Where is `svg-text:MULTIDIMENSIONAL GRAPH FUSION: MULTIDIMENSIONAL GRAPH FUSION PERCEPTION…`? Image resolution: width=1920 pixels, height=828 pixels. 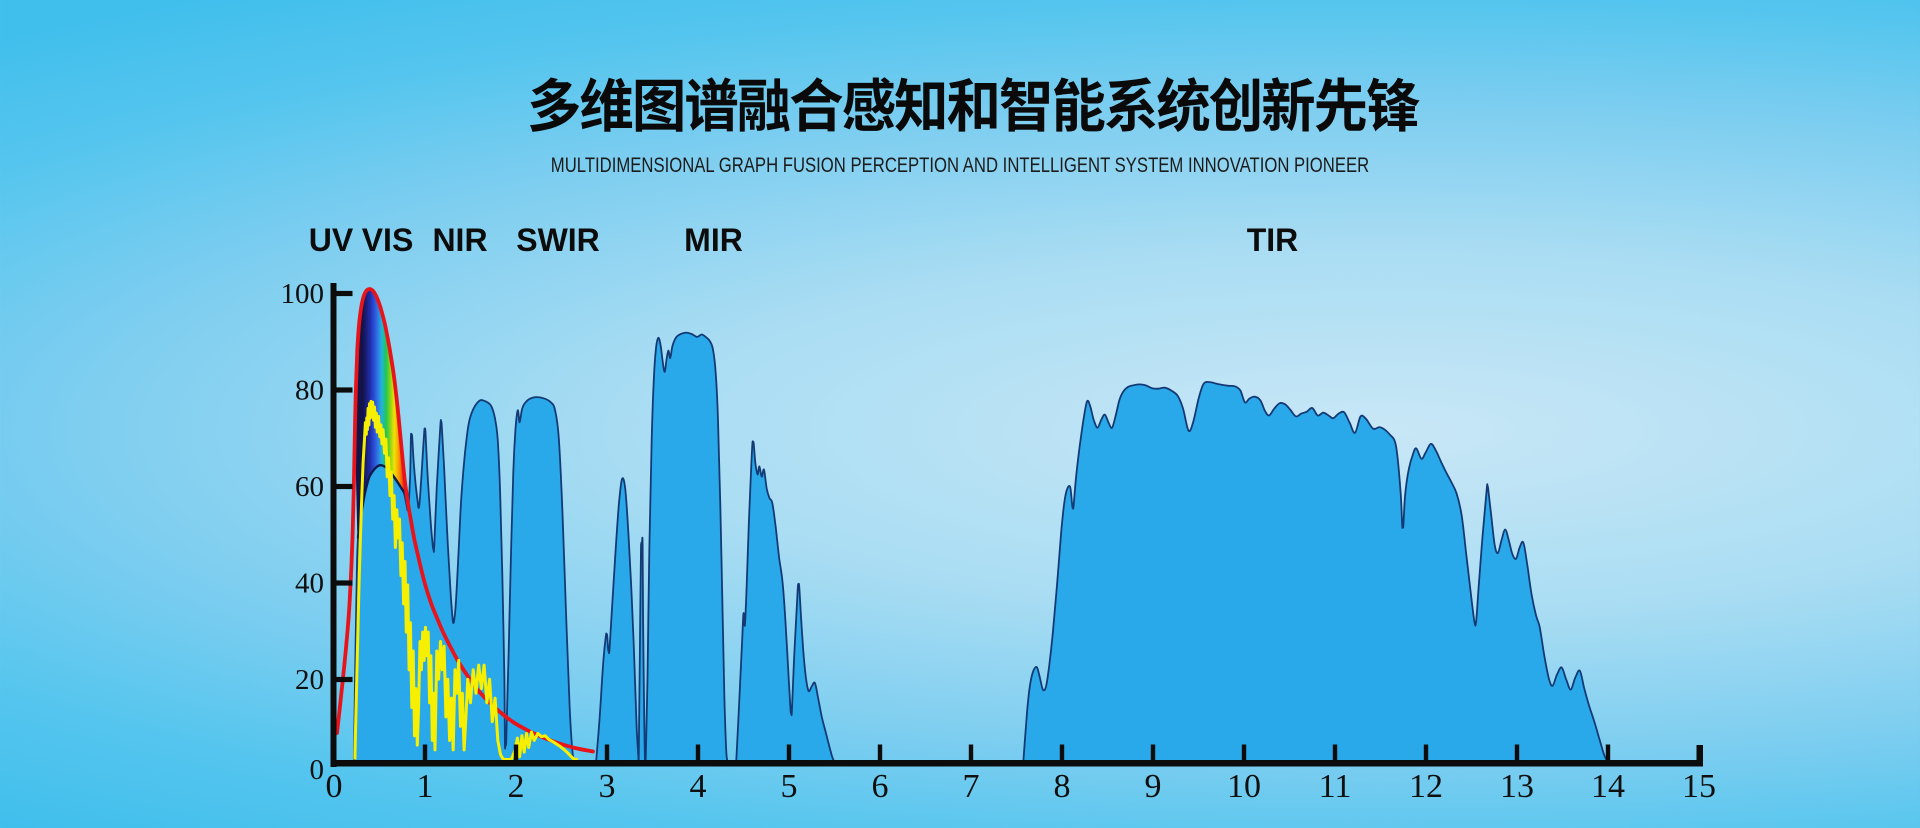
svg-text:MULTIDIMENSIONAL GRAPH FUSION: MULTIDIMENSIONAL GRAPH FUSION PERCEPTION… is located at coordinates (960, 164).